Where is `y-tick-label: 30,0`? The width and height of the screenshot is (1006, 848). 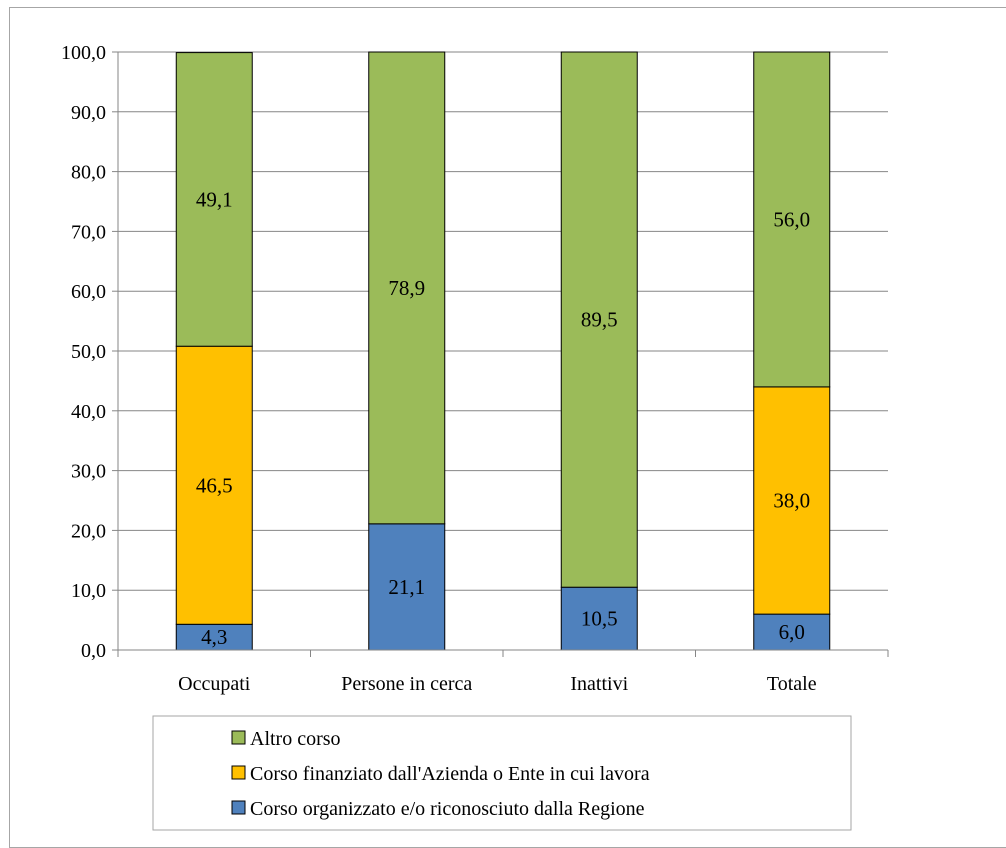
y-tick-label: 30,0 is located at coordinates (88, 472).